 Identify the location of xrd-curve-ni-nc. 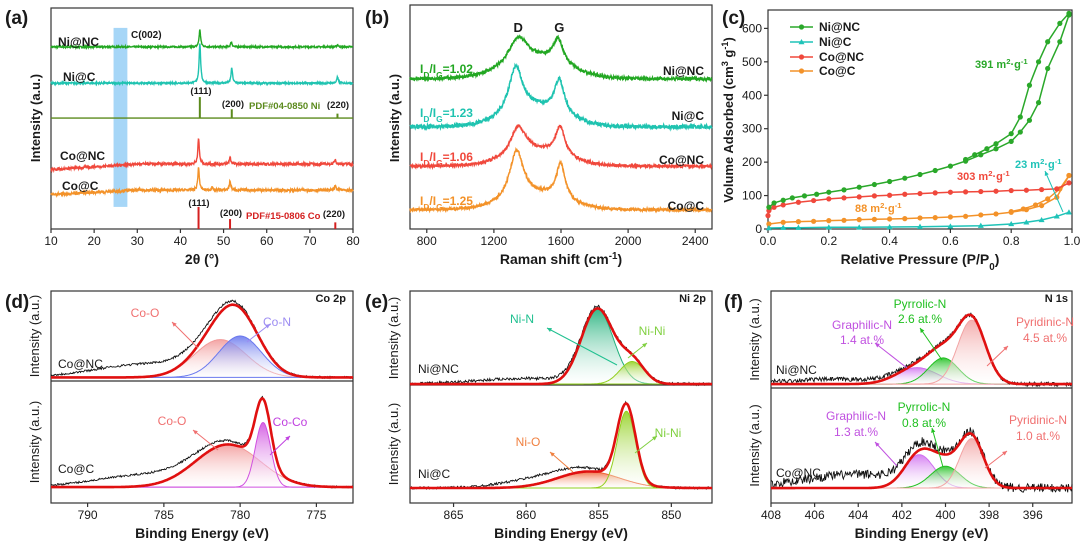
(202, 40).